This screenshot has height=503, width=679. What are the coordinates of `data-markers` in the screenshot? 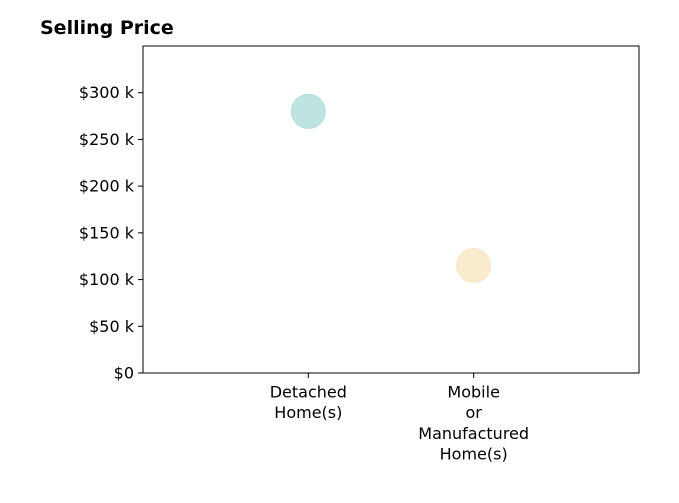 It's located at (391, 188).